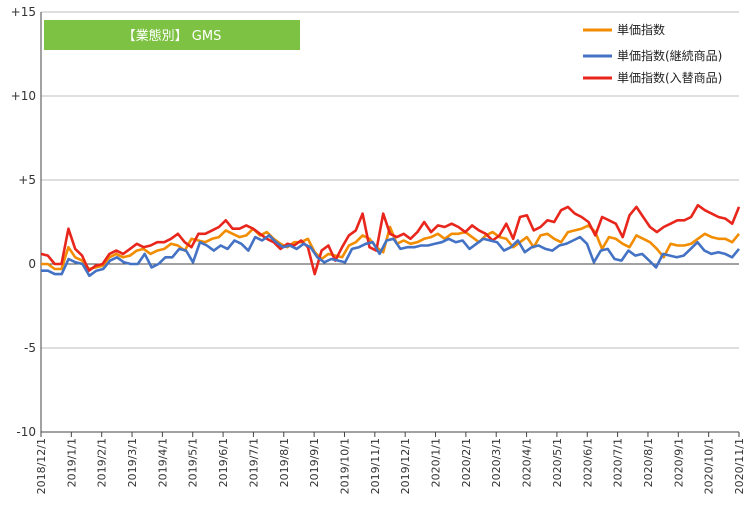 Image resolution: width=745 pixels, height=510 pixels. I want to click on x-tick-label-13: 2020/1/1, so click(436, 462).